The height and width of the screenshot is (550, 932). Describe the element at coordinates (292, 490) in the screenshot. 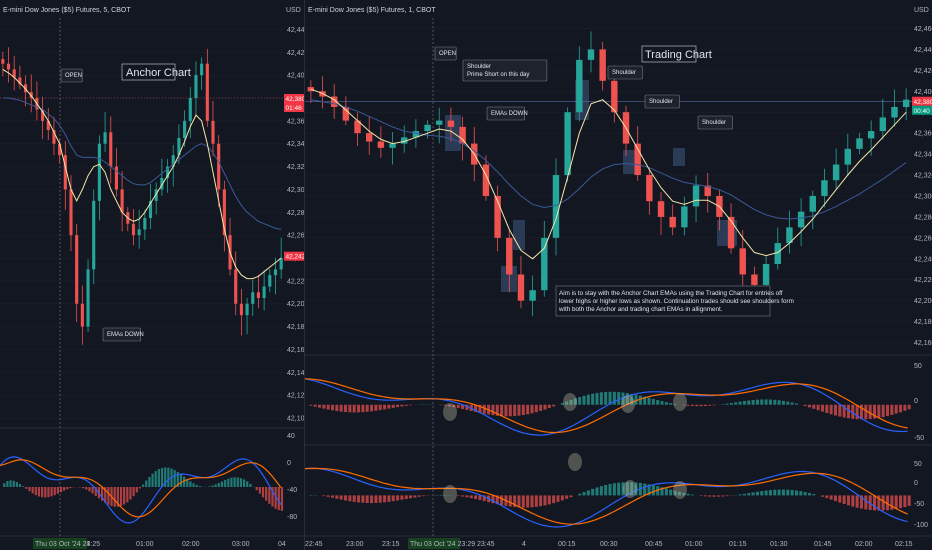

I see `osc-tick-label: -40` at that location.